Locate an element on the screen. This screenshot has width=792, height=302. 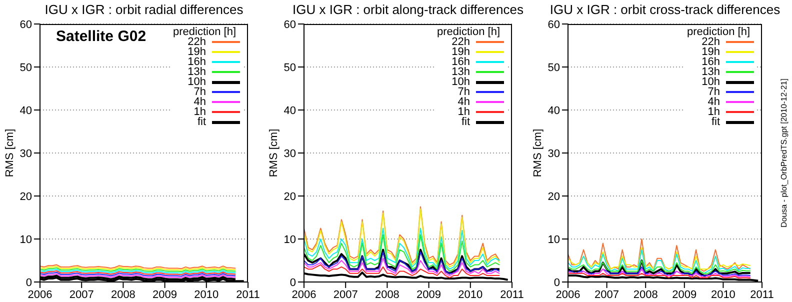
chart-title: IGU x IGR : orbit along-track differences is located at coordinates (408, 9).